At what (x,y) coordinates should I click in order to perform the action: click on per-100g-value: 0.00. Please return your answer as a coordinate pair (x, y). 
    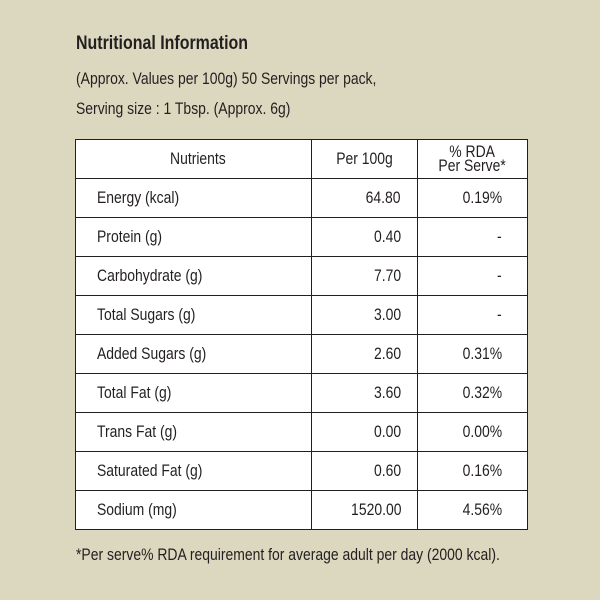
    Looking at the image, I should click on (364, 432).